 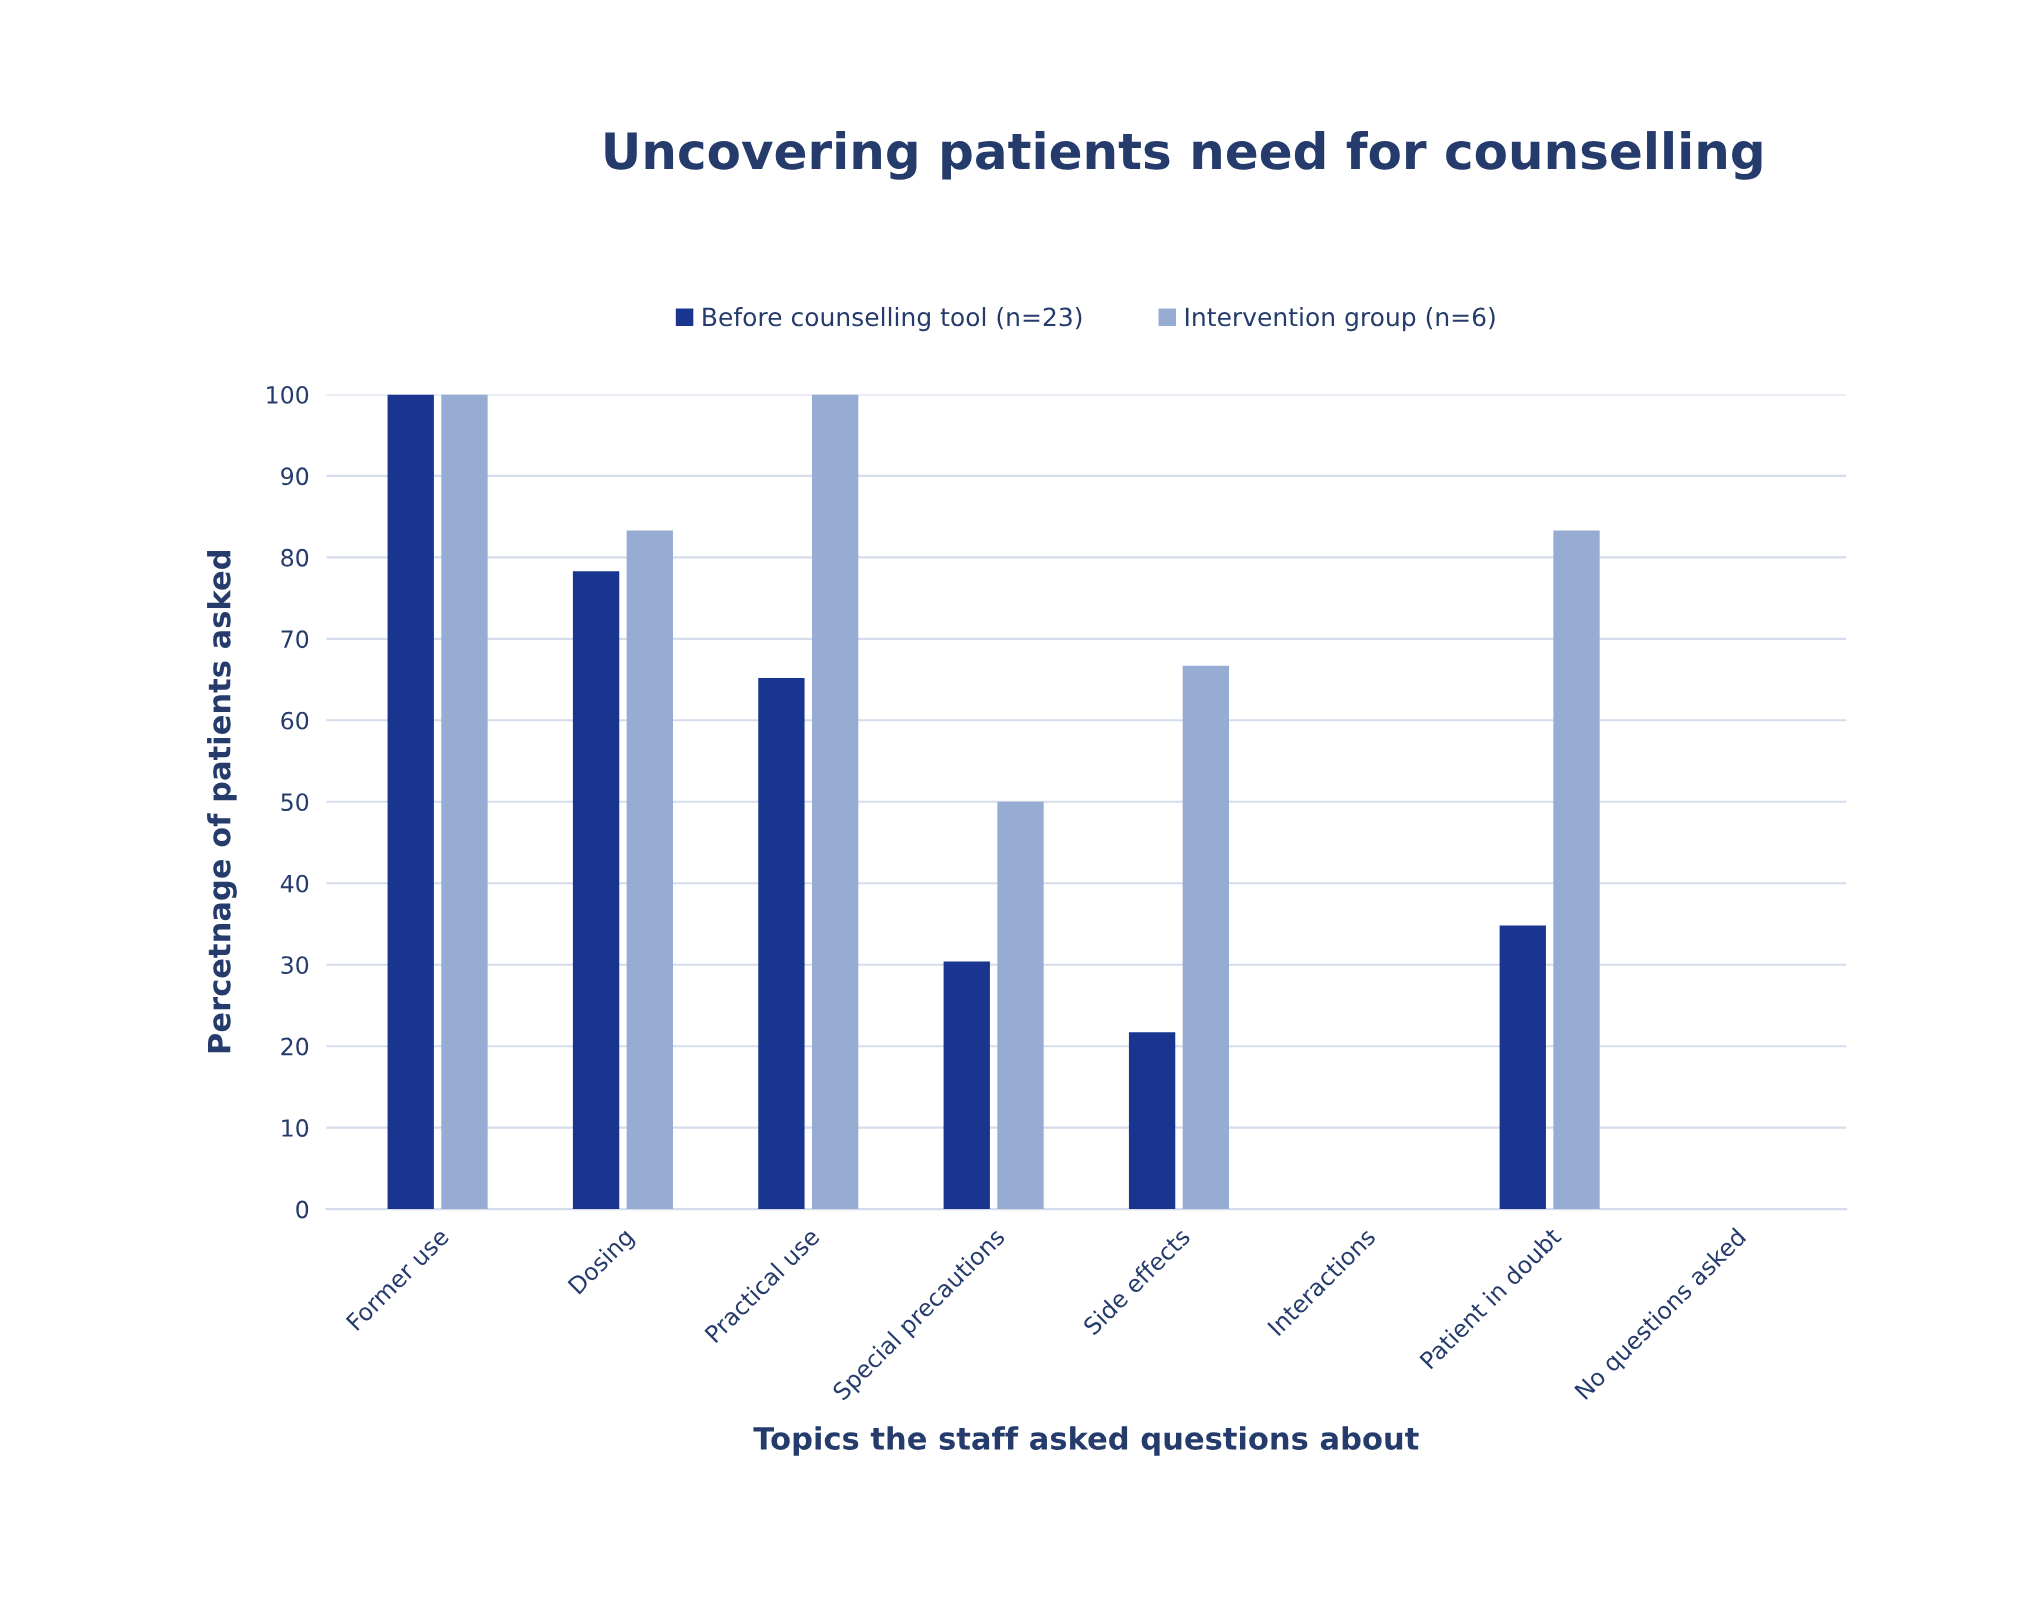 What do you see at coordinates (892, 319) in the screenshot?
I see `legend-label: Before counselling tool (n=23)` at bounding box center [892, 319].